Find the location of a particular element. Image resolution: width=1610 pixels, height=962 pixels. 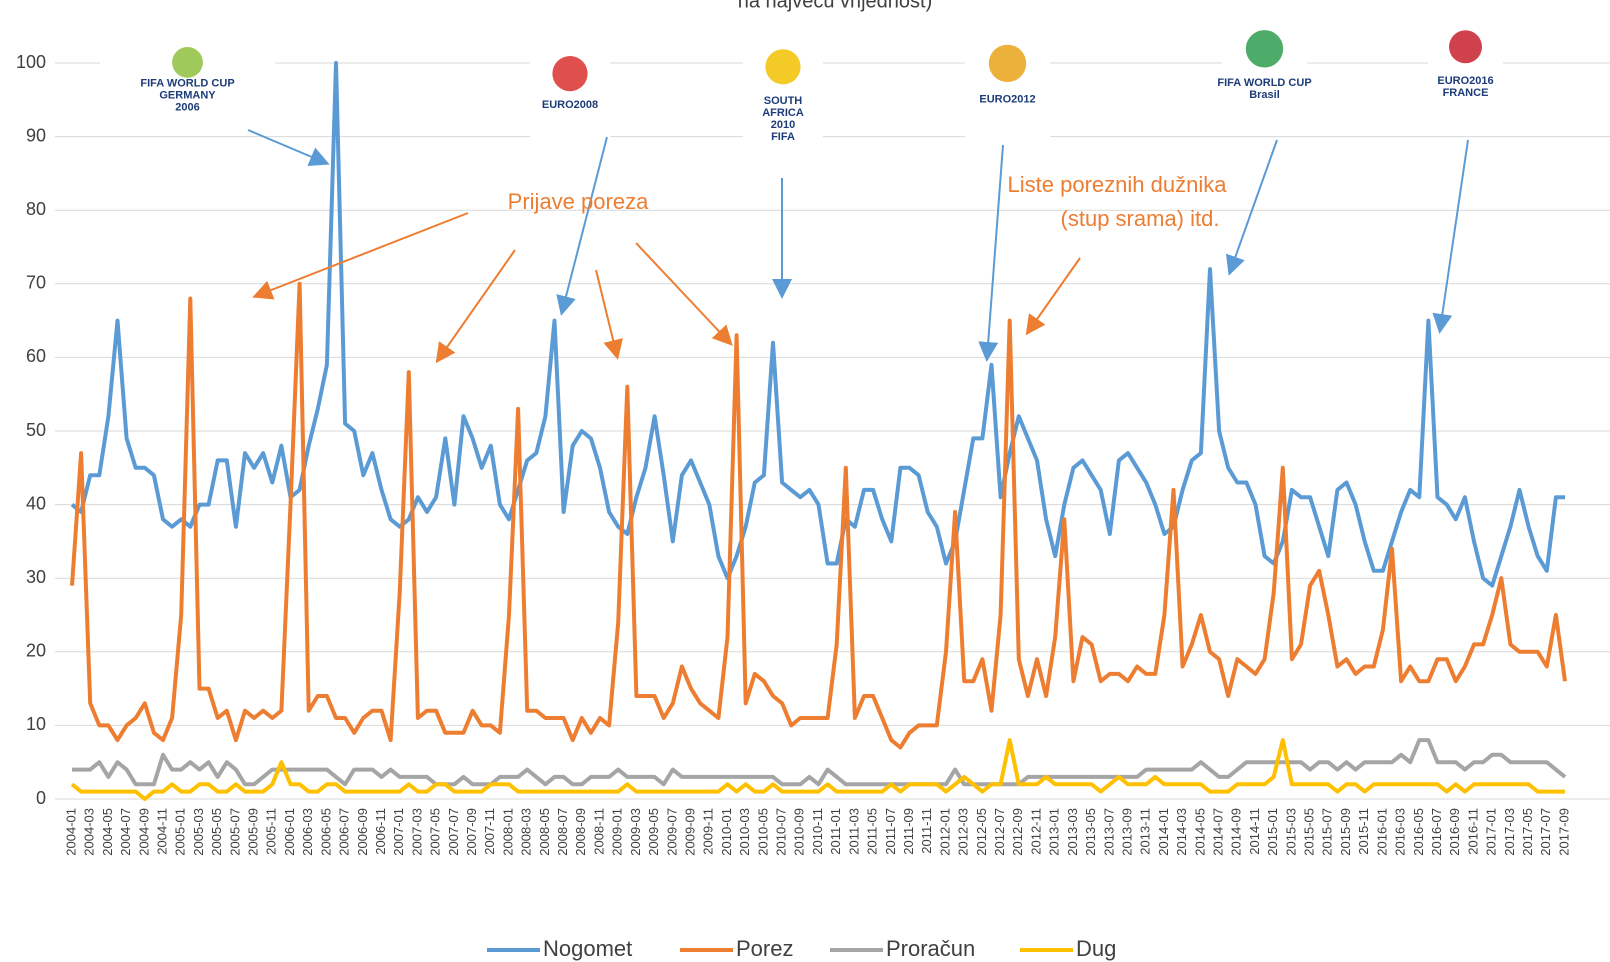

x-tick-label: 2011-11 is located at coordinates (926, 831).